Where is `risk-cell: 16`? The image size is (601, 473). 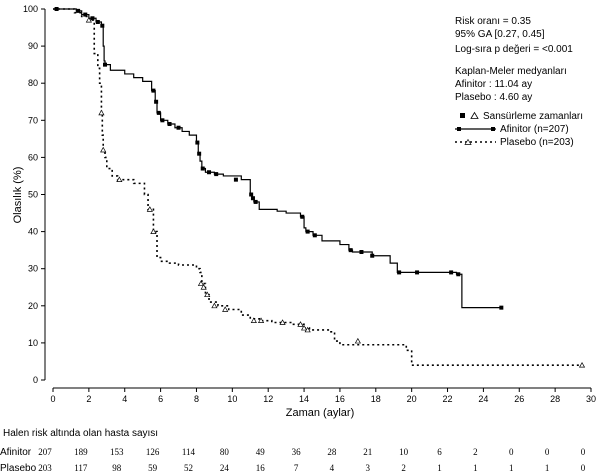 risk-cell: 16 is located at coordinates (261, 468).